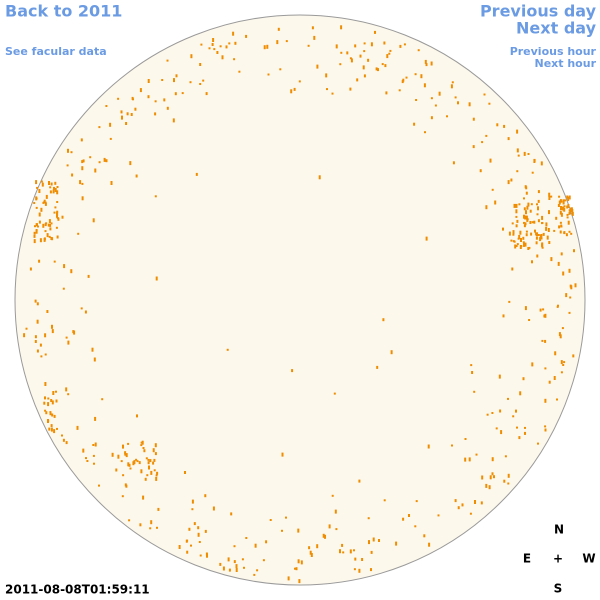 Image resolution: width=600 pixels, height=600 pixels. I want to click on next-hour-link: Next hour, so click(566, 63).